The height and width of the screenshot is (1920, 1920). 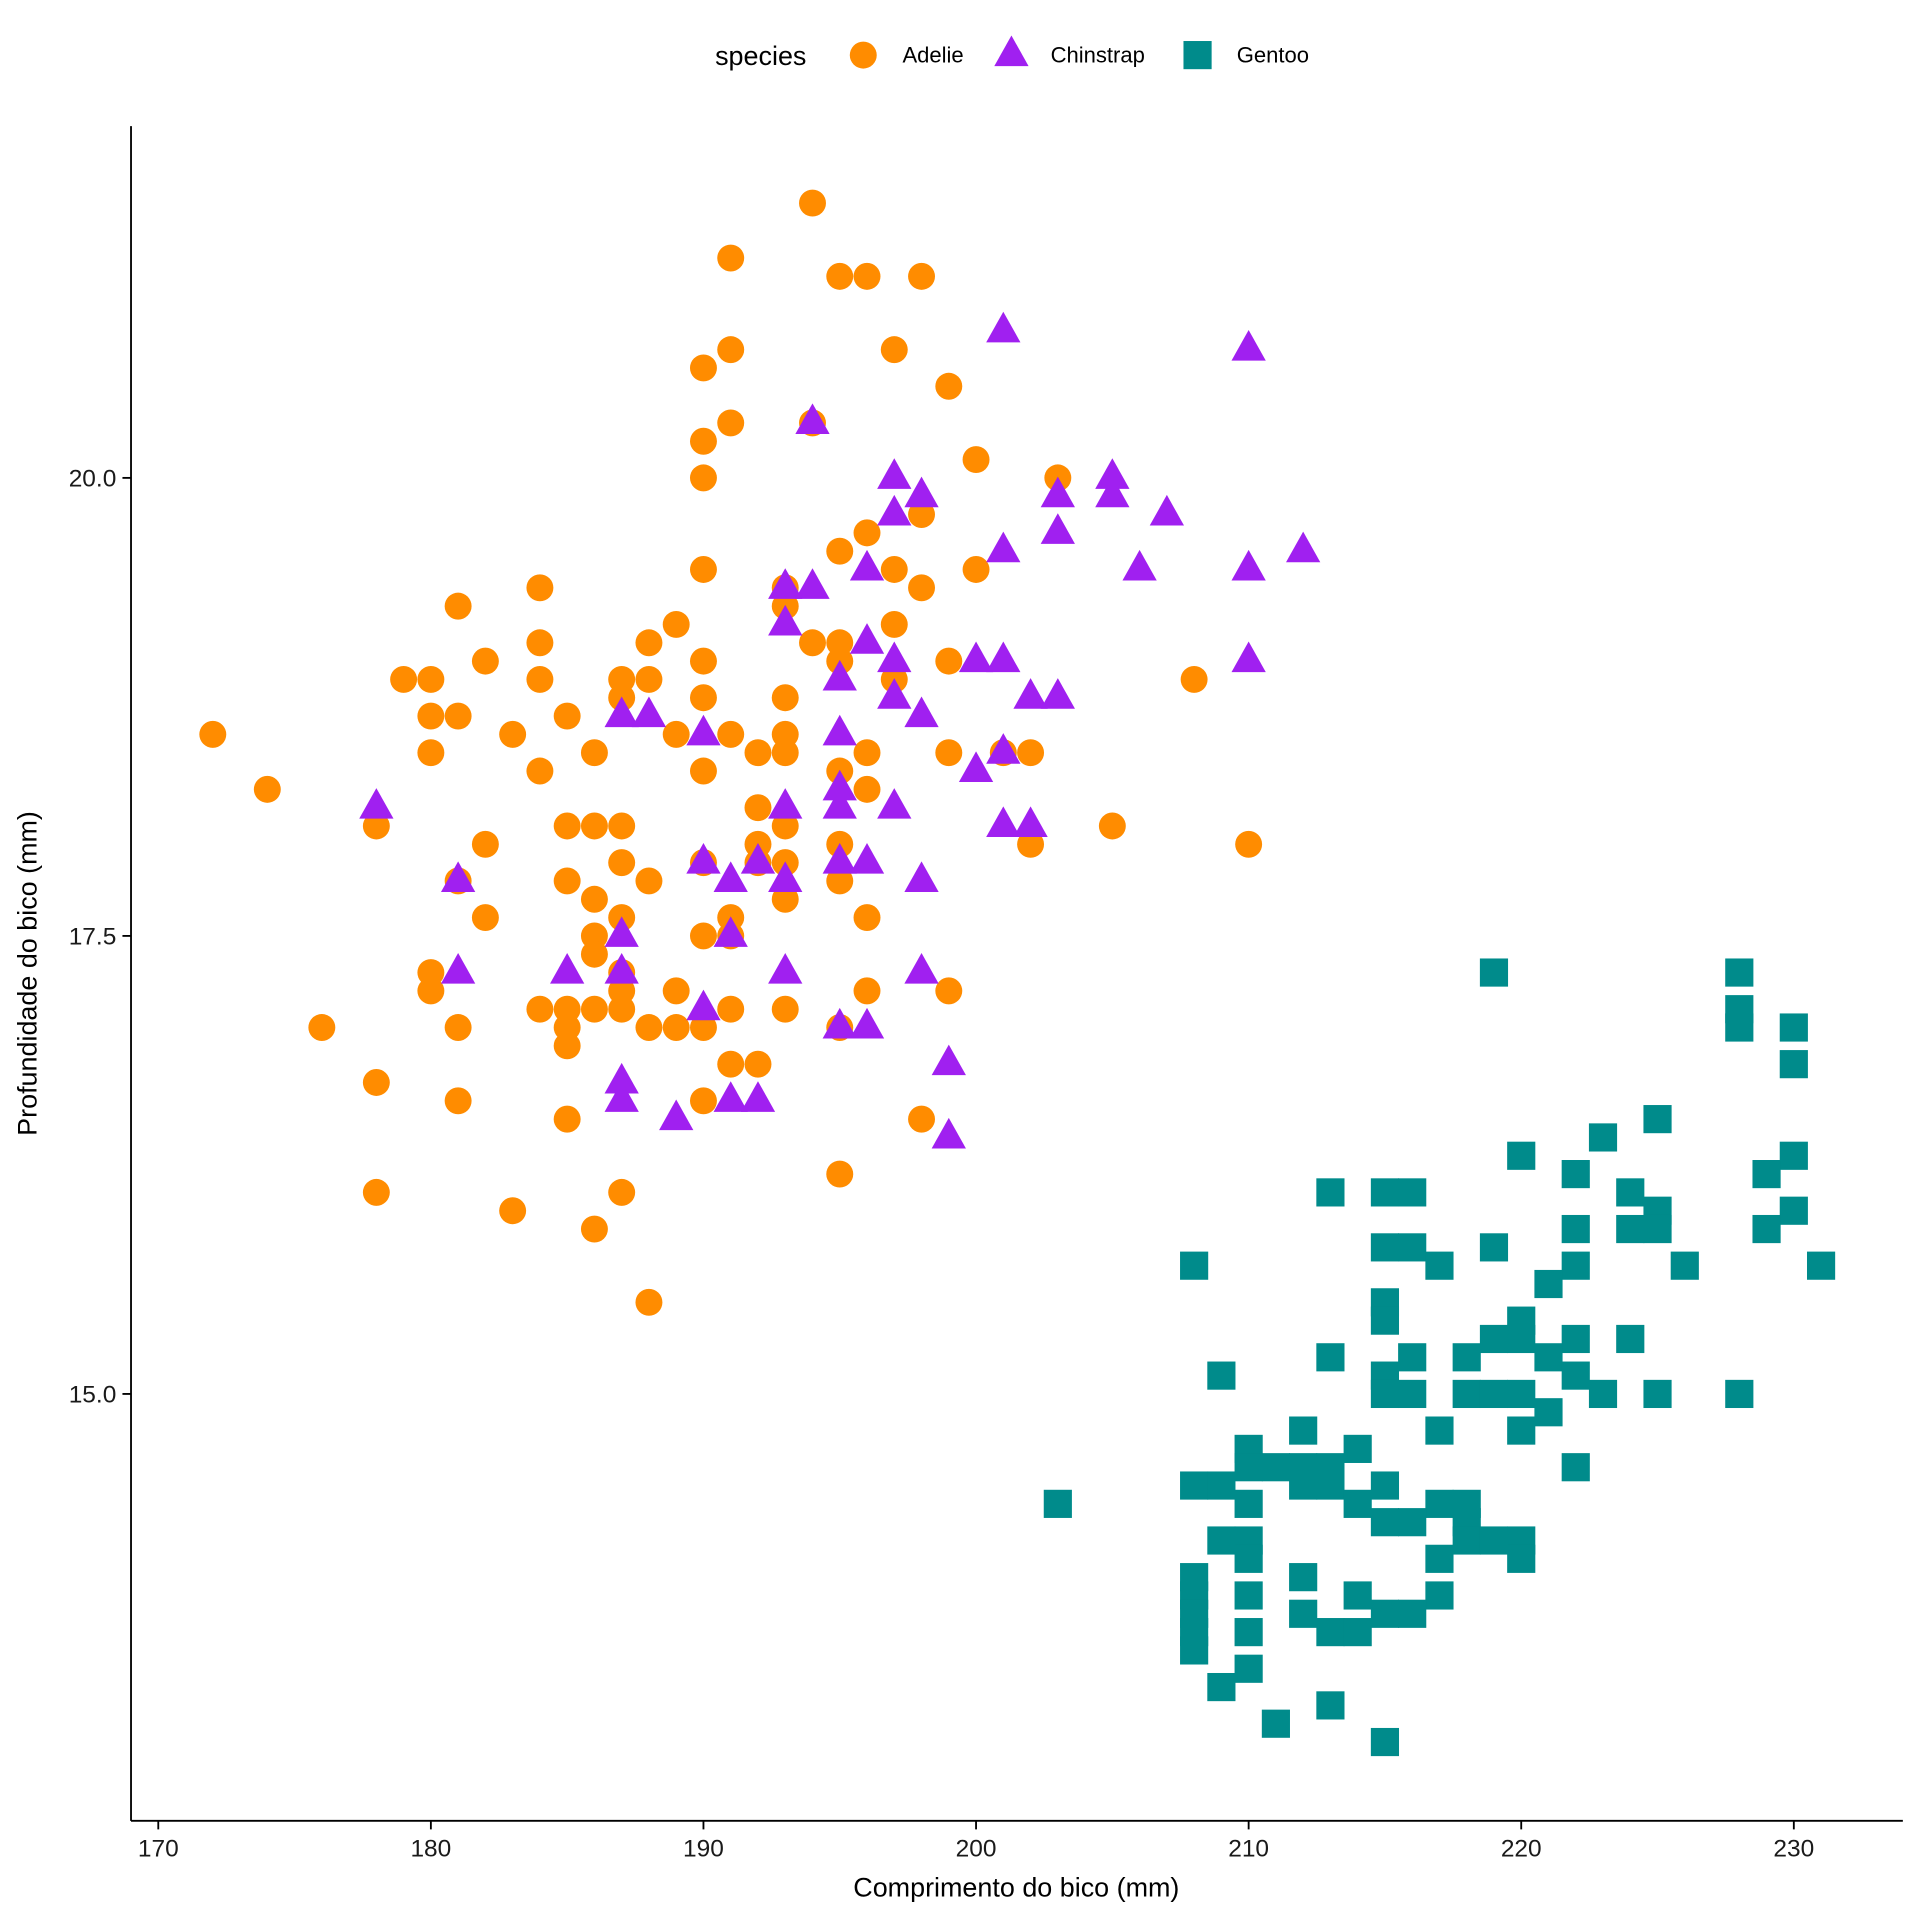 I want to click on y-tick-label: 20.0, so click(x=93, y=478).